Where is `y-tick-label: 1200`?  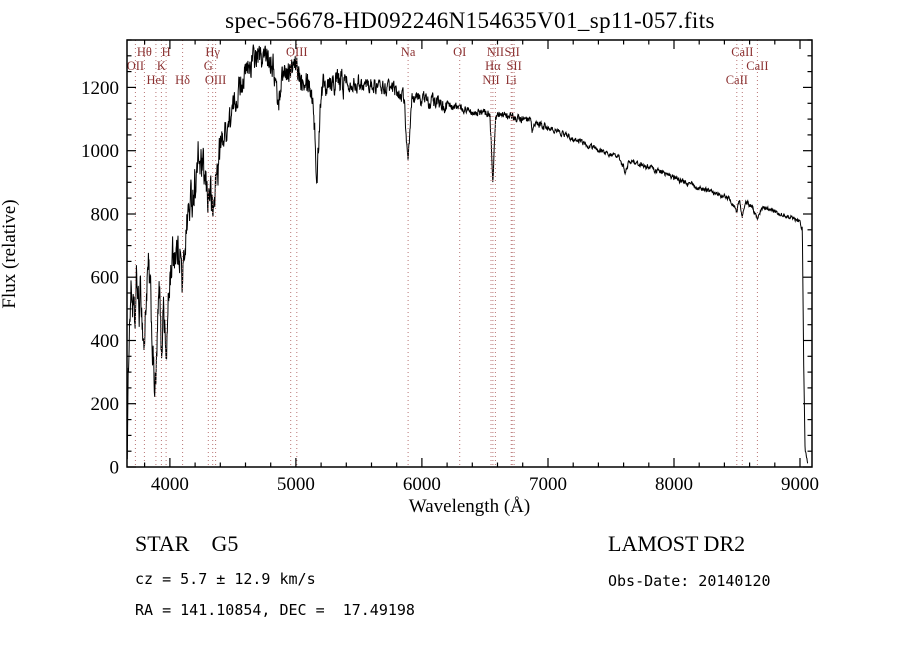 y-tick-label: 1200 is located at coordinates (100, 88).